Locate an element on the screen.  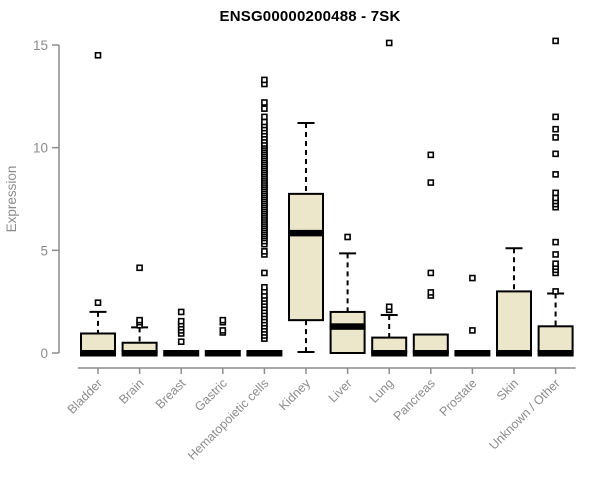
category-label-brain: Brain is located at coordinates (131, 391).